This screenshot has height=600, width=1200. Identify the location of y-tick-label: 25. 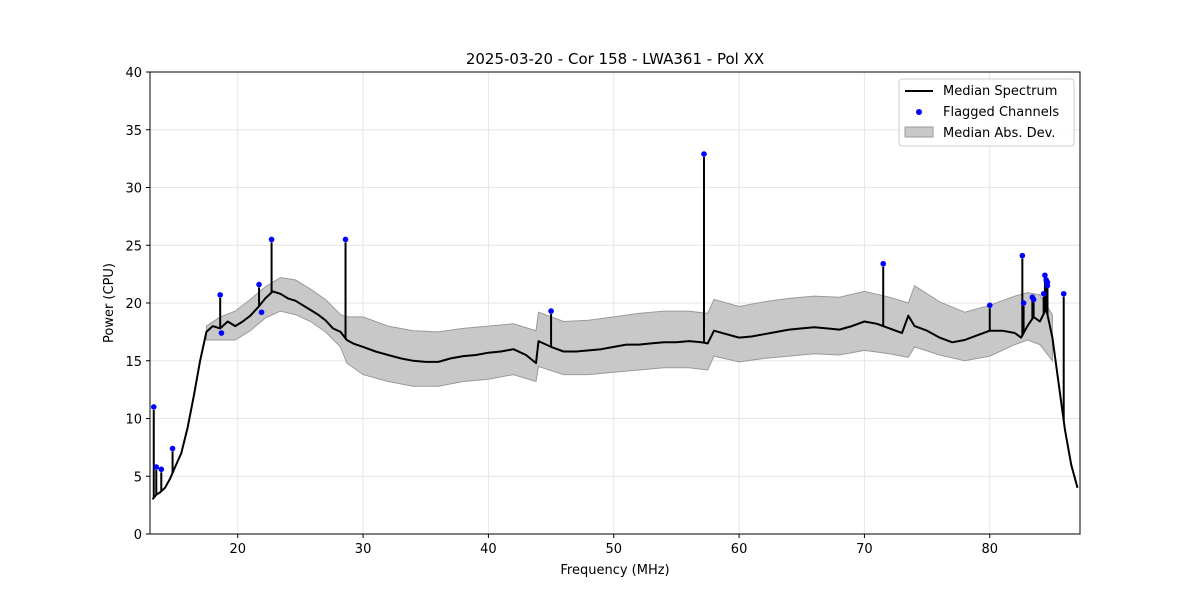
(133, 246).